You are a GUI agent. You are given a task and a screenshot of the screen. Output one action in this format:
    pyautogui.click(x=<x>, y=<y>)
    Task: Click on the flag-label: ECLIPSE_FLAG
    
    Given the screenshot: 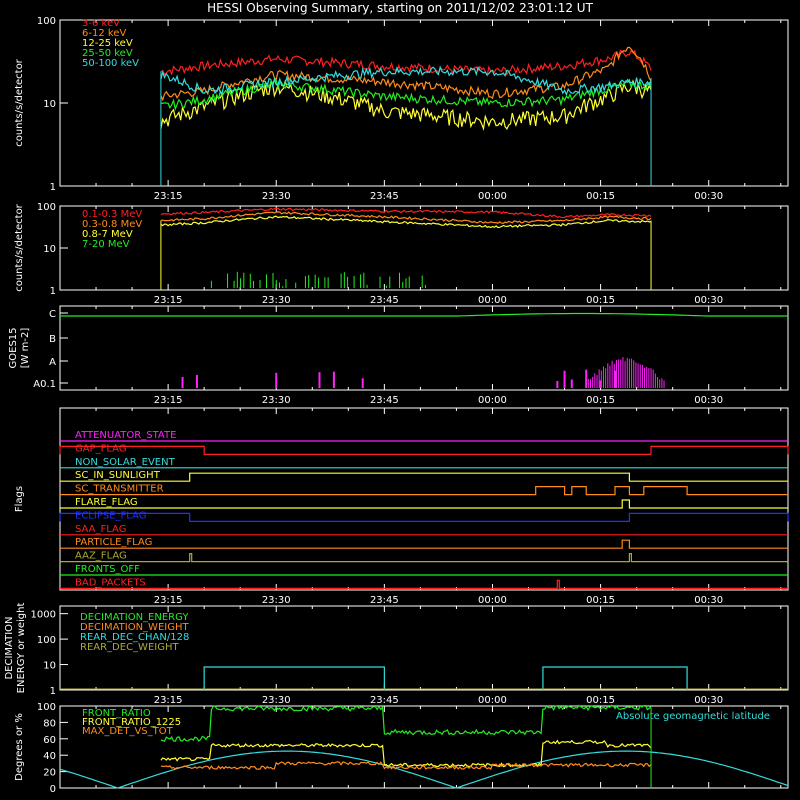 What is the action you would take?
    pyautogui.click(x=110, y=515)
    